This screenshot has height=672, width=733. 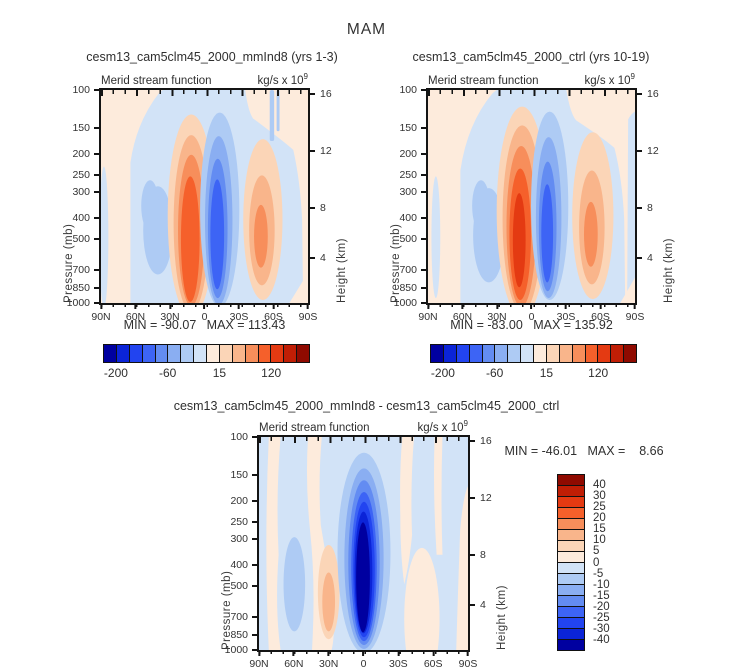 I want to click on right-contour-plot, so click(x=531, y=196).